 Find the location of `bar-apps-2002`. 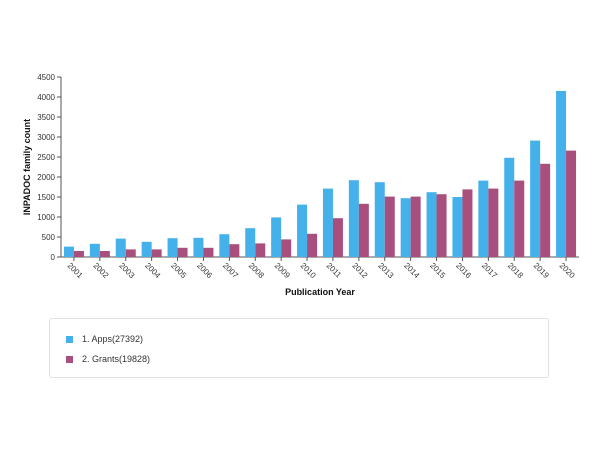

bar-apps-2002 is located at coordinates (94, 250).